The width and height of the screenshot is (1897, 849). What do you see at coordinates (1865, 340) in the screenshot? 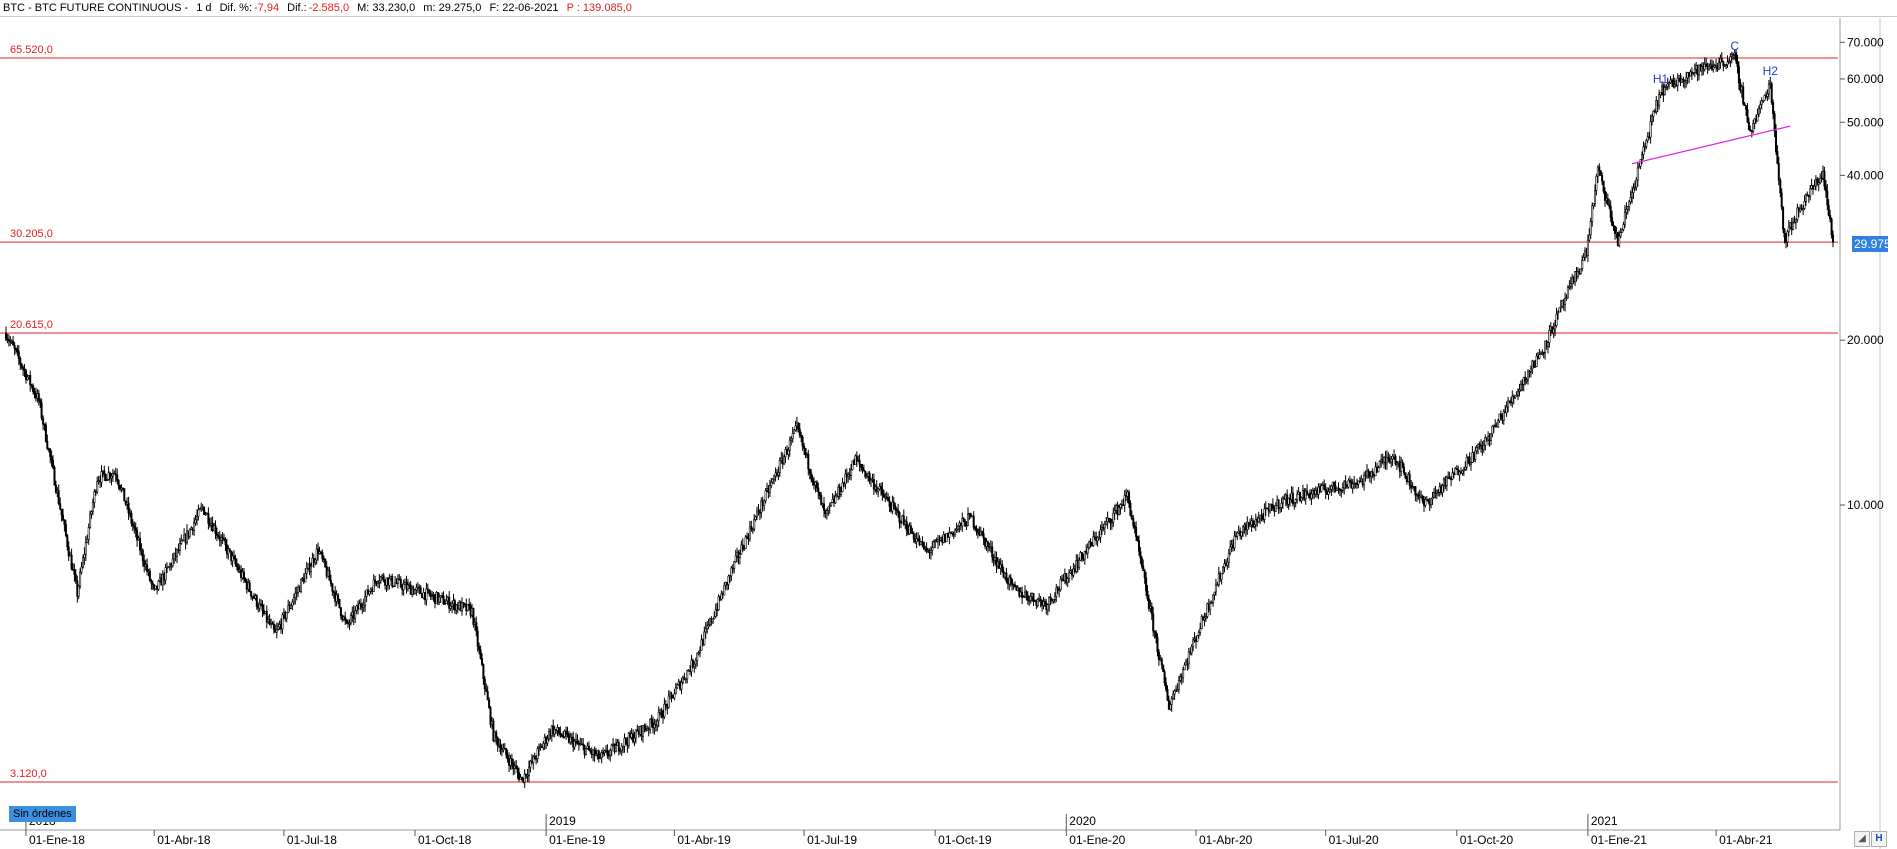
I see `y-tick-label: 20.000` at bounding box center [1865, 340].